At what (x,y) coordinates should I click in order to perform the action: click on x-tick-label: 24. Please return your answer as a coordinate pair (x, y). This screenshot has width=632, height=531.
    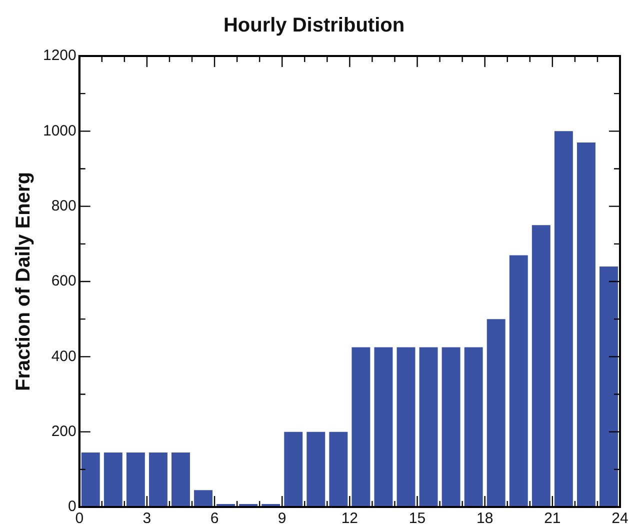
    Looking at the image, I should click on (620, 519).